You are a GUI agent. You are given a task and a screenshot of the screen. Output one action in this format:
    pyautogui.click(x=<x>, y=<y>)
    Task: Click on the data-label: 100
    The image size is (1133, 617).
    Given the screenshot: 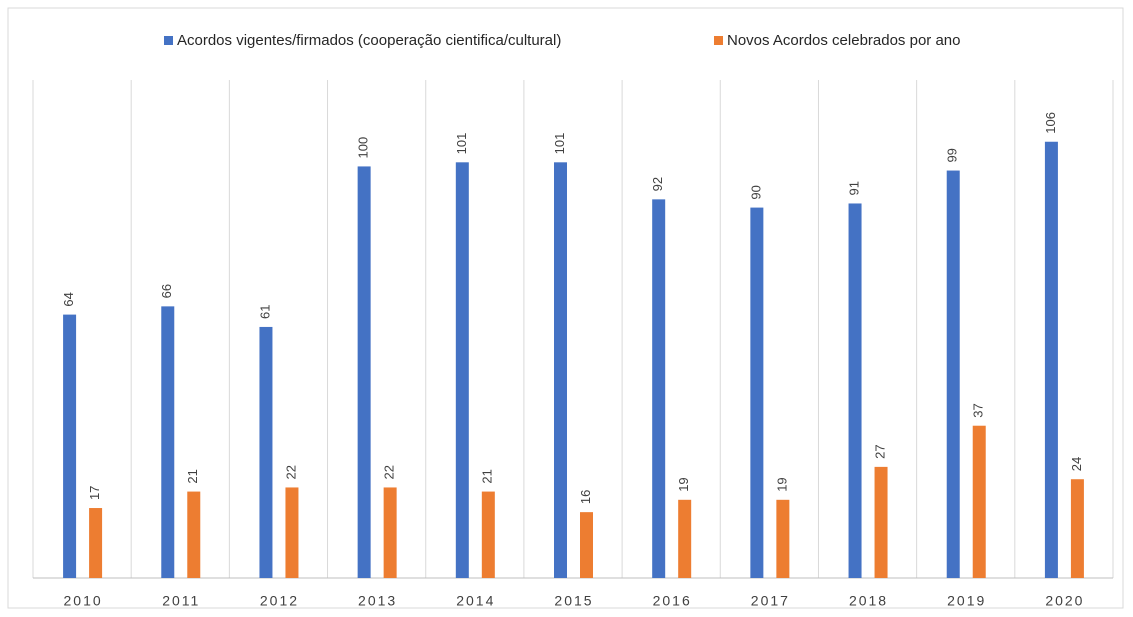 What is the action you would take?
    pyautogui.click(x=363, y=148)
    